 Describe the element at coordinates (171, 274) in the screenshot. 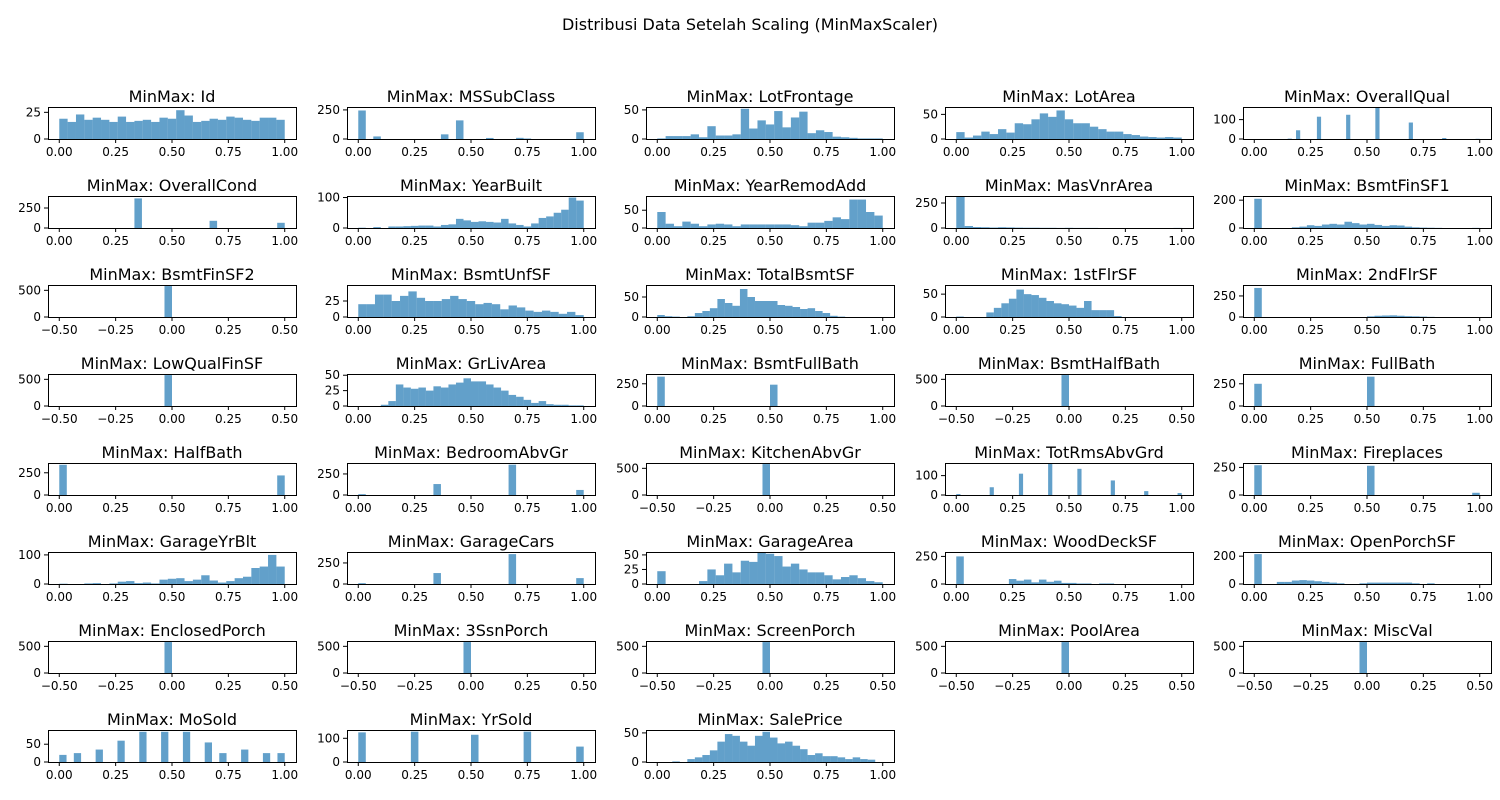

I see `subplot-title: MinMax: BsmtFinSF2` at that location.